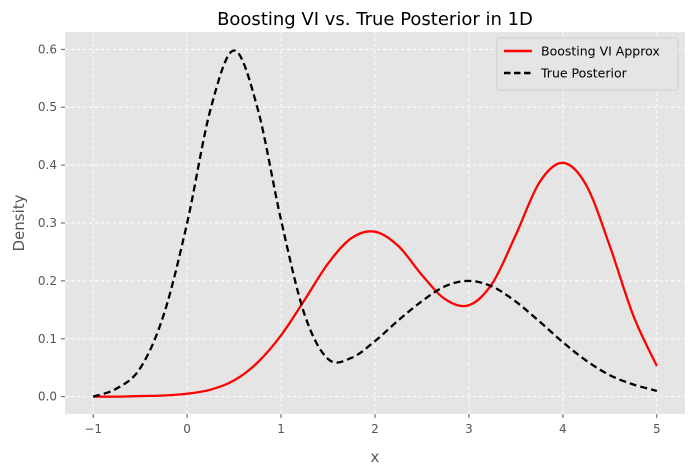 Image resolution: width=695 pixels, height=475 pixels. I want to click on x-tick-label: 1, so click(281, 429).